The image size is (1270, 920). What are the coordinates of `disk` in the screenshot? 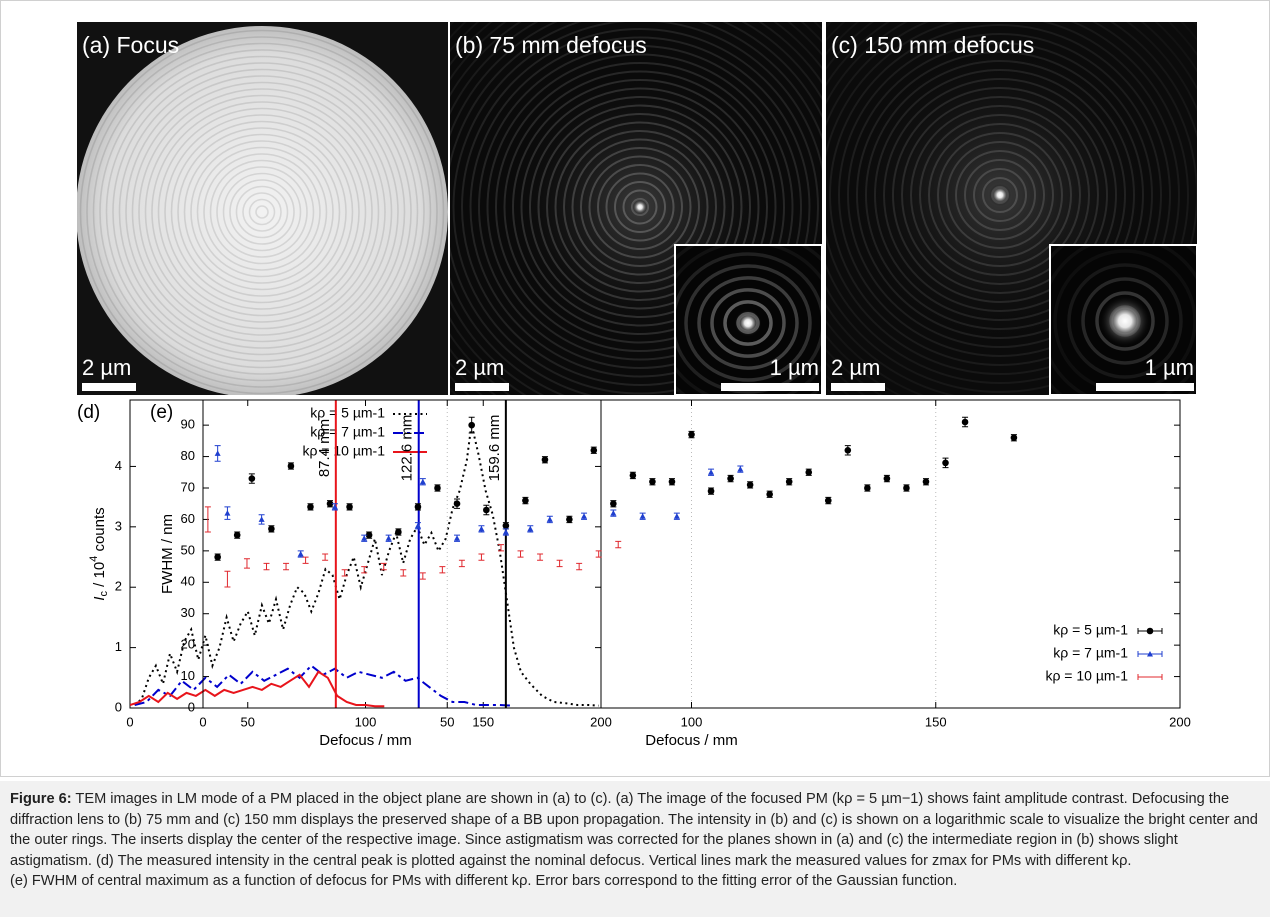 It's located at (262, 210).